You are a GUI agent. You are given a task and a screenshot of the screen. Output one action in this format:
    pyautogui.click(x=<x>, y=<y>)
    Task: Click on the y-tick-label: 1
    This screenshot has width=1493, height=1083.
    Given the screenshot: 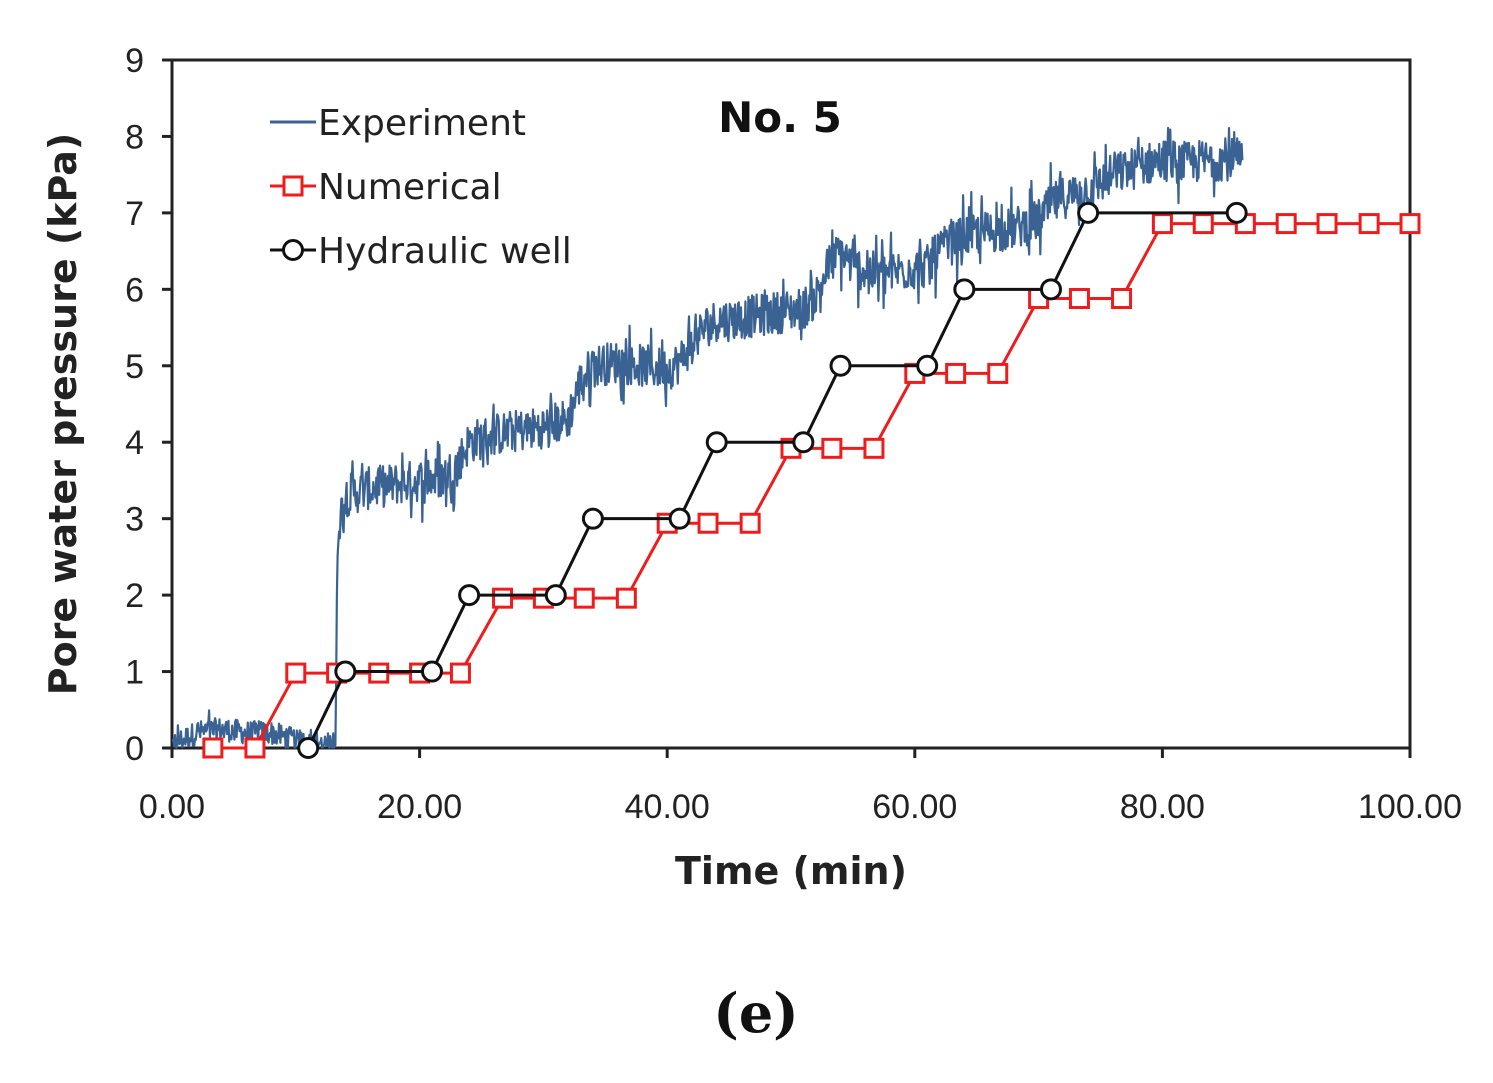 What is the action you would take?
    pyautogui.click(x=134, y=673)
    